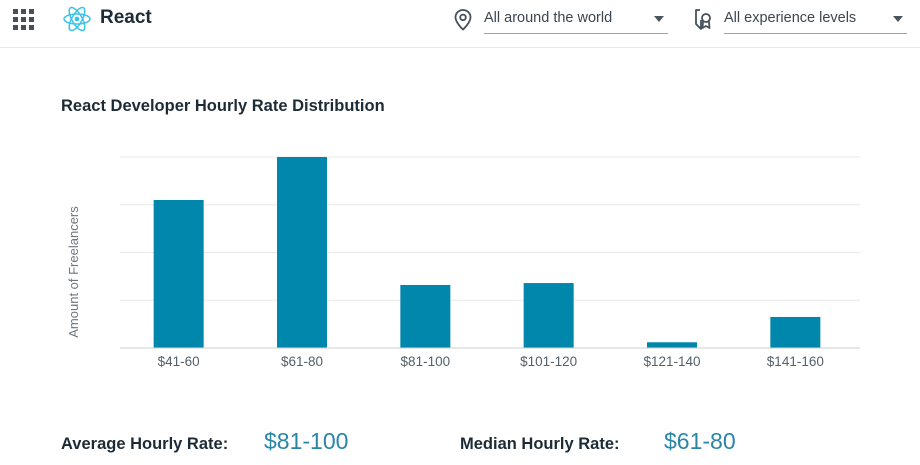 The image size is (920, 465). Describe the element at coordinates (306, 441) in the screenshot. I see `average-rate-value: $81-100` at that location.